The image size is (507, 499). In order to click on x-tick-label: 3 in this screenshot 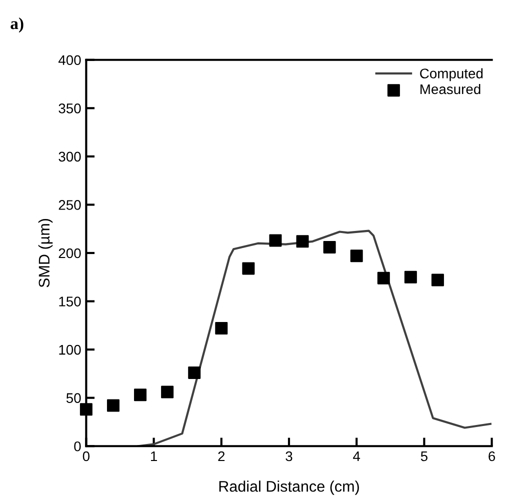, I will do `click(289, 456)`.